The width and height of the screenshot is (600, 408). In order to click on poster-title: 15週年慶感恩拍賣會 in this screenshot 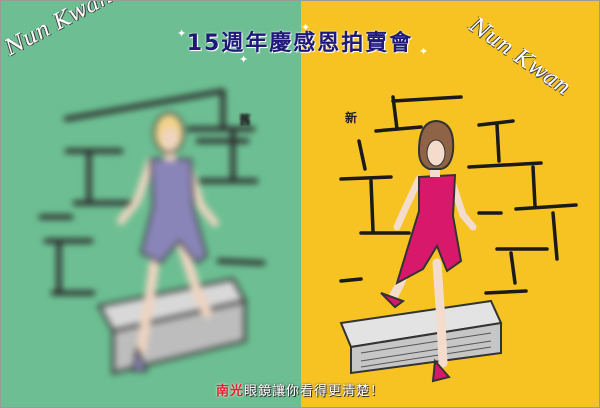, I will do `click(300, 43)`.